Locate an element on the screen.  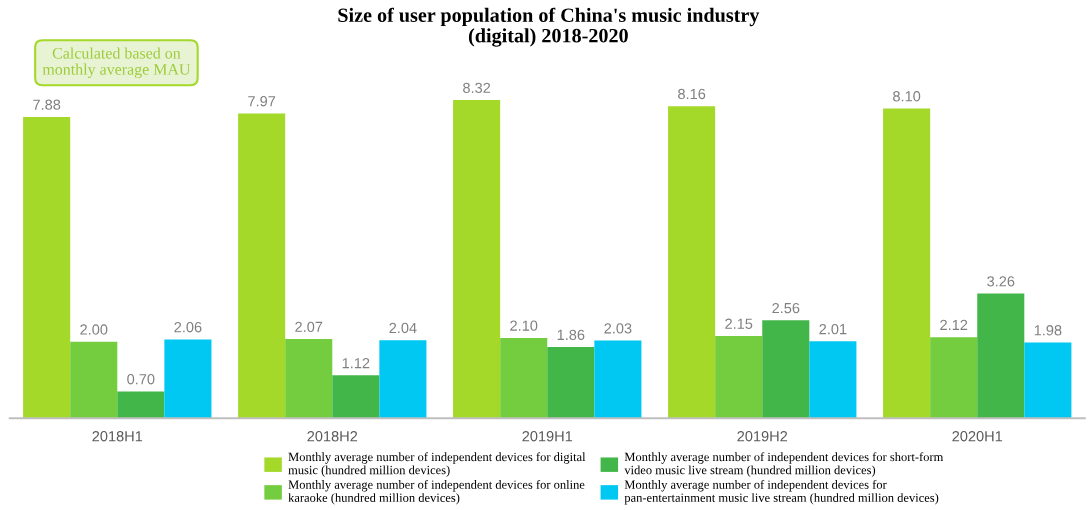
legend-label: Monthly average number of independent devices for short-form video music live stream (hundred million devices) is located at coordinates (784, 464).